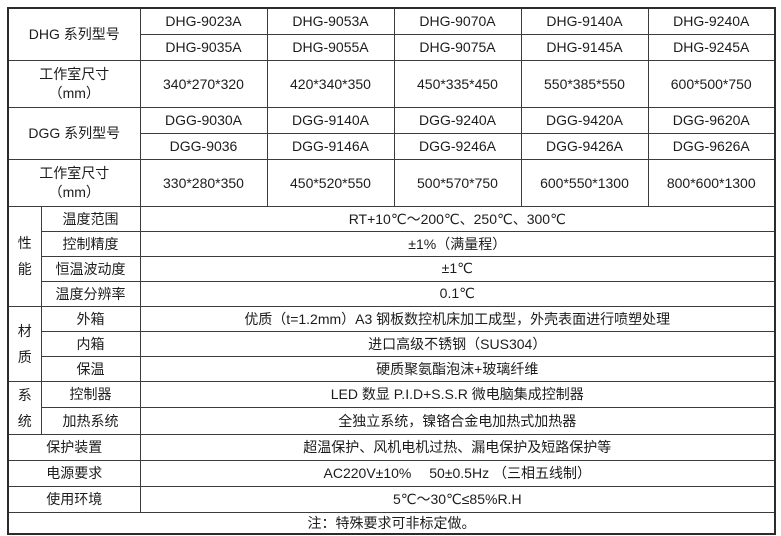 The image size is (781, 536). Describe the element at coordinates (711, 182) in the screenshot. I see `dimension-cell: 800*600*1300` at that location.